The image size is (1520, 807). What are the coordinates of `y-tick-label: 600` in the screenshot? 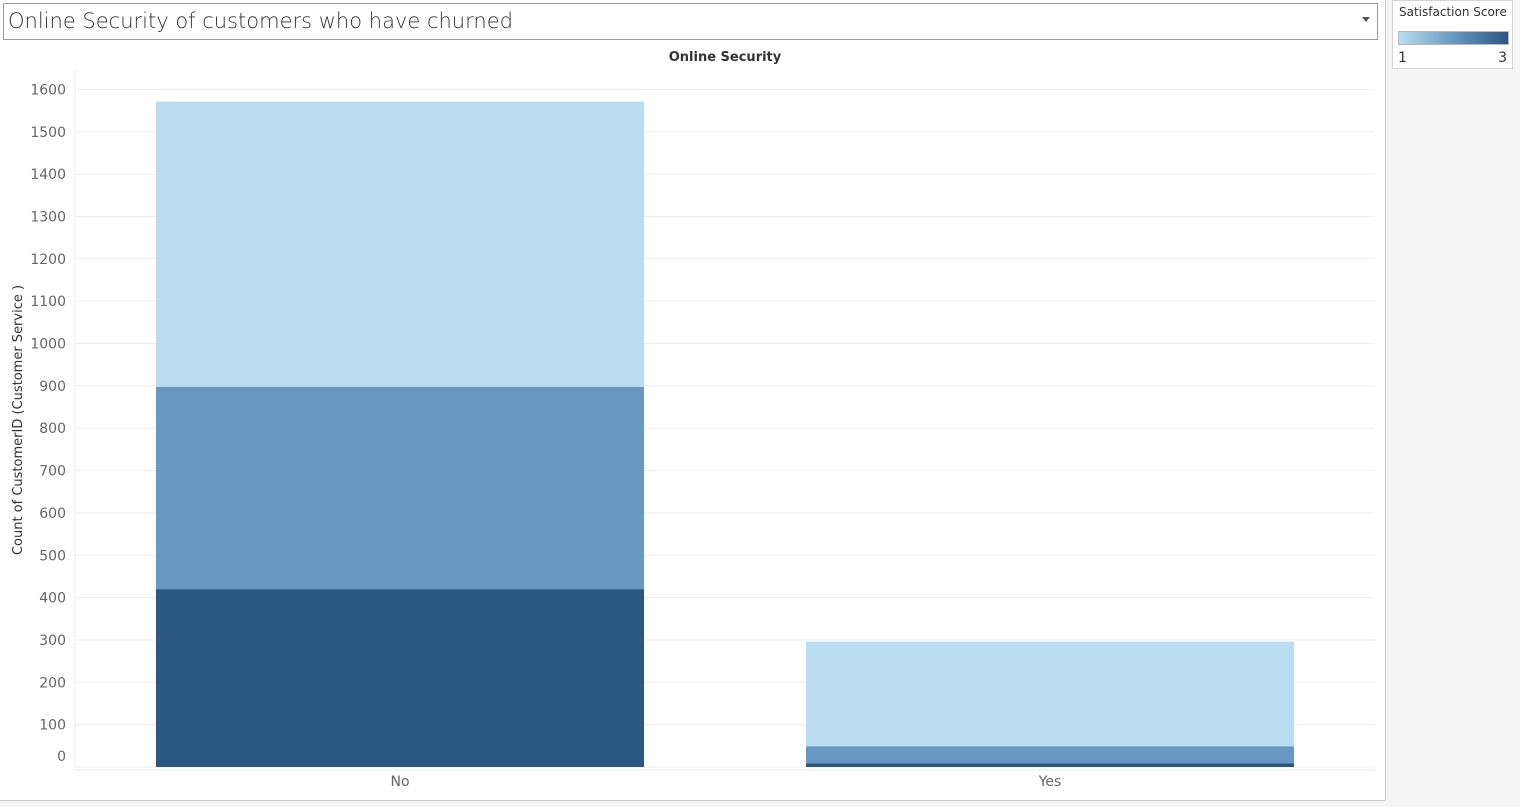 It's located at (52, 514).